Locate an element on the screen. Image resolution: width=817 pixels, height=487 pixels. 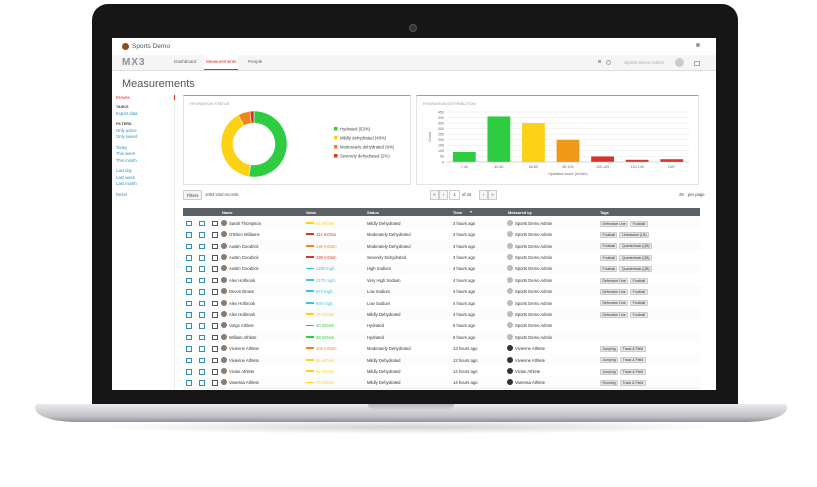
pager-button: ‹ is located at coordinates (443, 195).